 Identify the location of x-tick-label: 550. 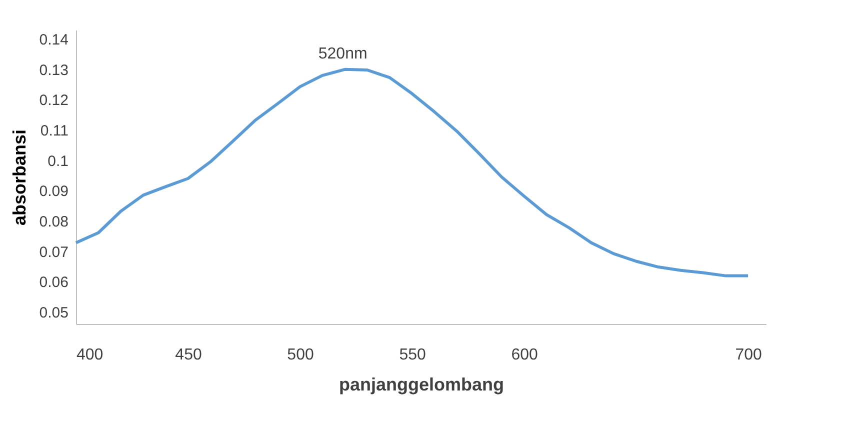
(412, 355).